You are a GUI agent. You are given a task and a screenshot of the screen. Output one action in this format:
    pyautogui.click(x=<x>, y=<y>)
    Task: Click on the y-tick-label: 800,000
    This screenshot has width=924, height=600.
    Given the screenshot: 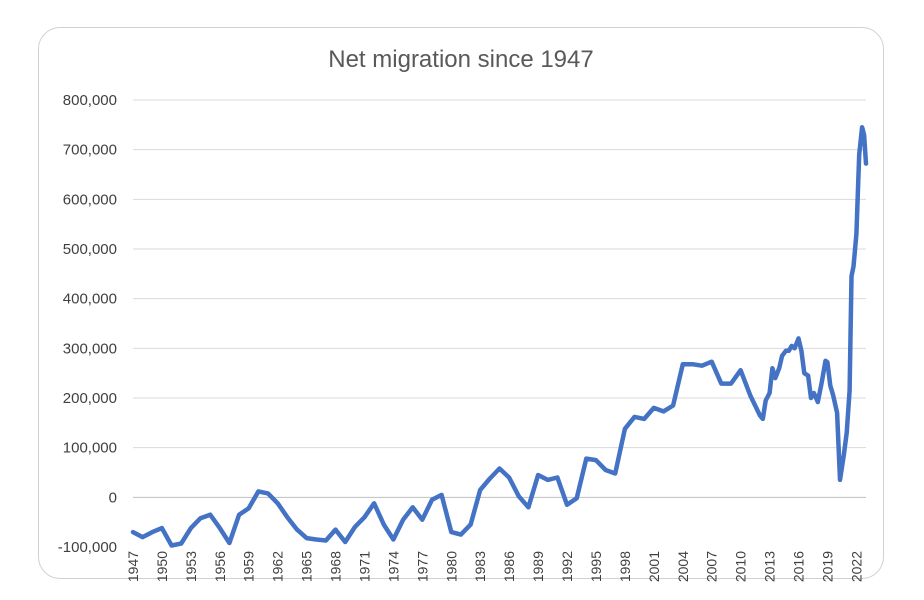 What is the action you would take?
    pyautogui.click(x=90, y=100)
    